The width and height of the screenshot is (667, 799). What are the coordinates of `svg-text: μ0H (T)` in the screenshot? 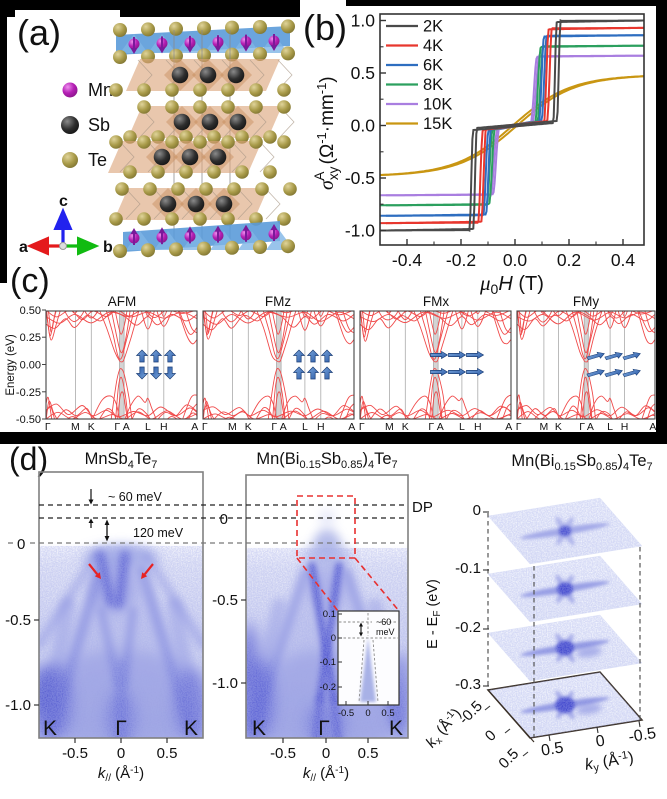 It's located at (511, 284).